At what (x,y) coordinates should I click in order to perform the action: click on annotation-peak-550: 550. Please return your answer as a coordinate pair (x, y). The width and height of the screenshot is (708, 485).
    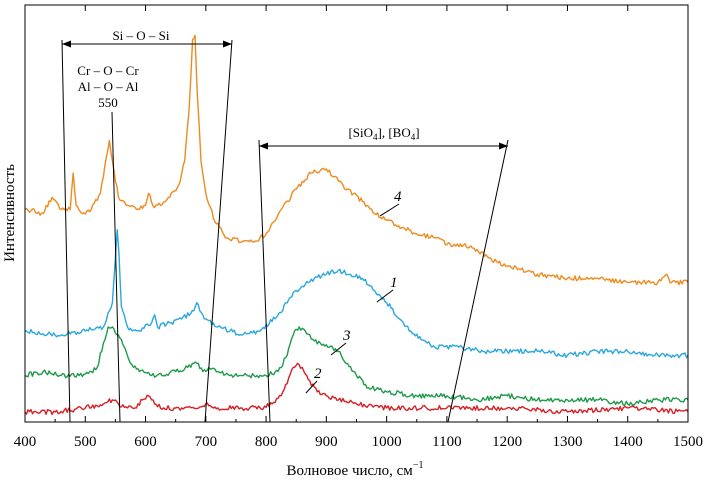
    Looking at the image, I should click on (108, 102).